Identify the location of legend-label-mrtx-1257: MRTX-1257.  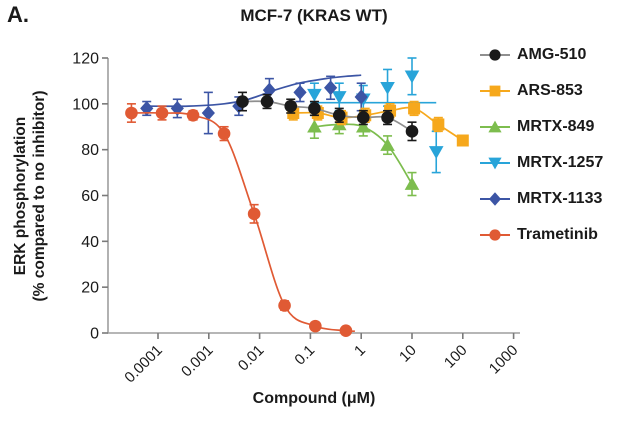
(560, 162).